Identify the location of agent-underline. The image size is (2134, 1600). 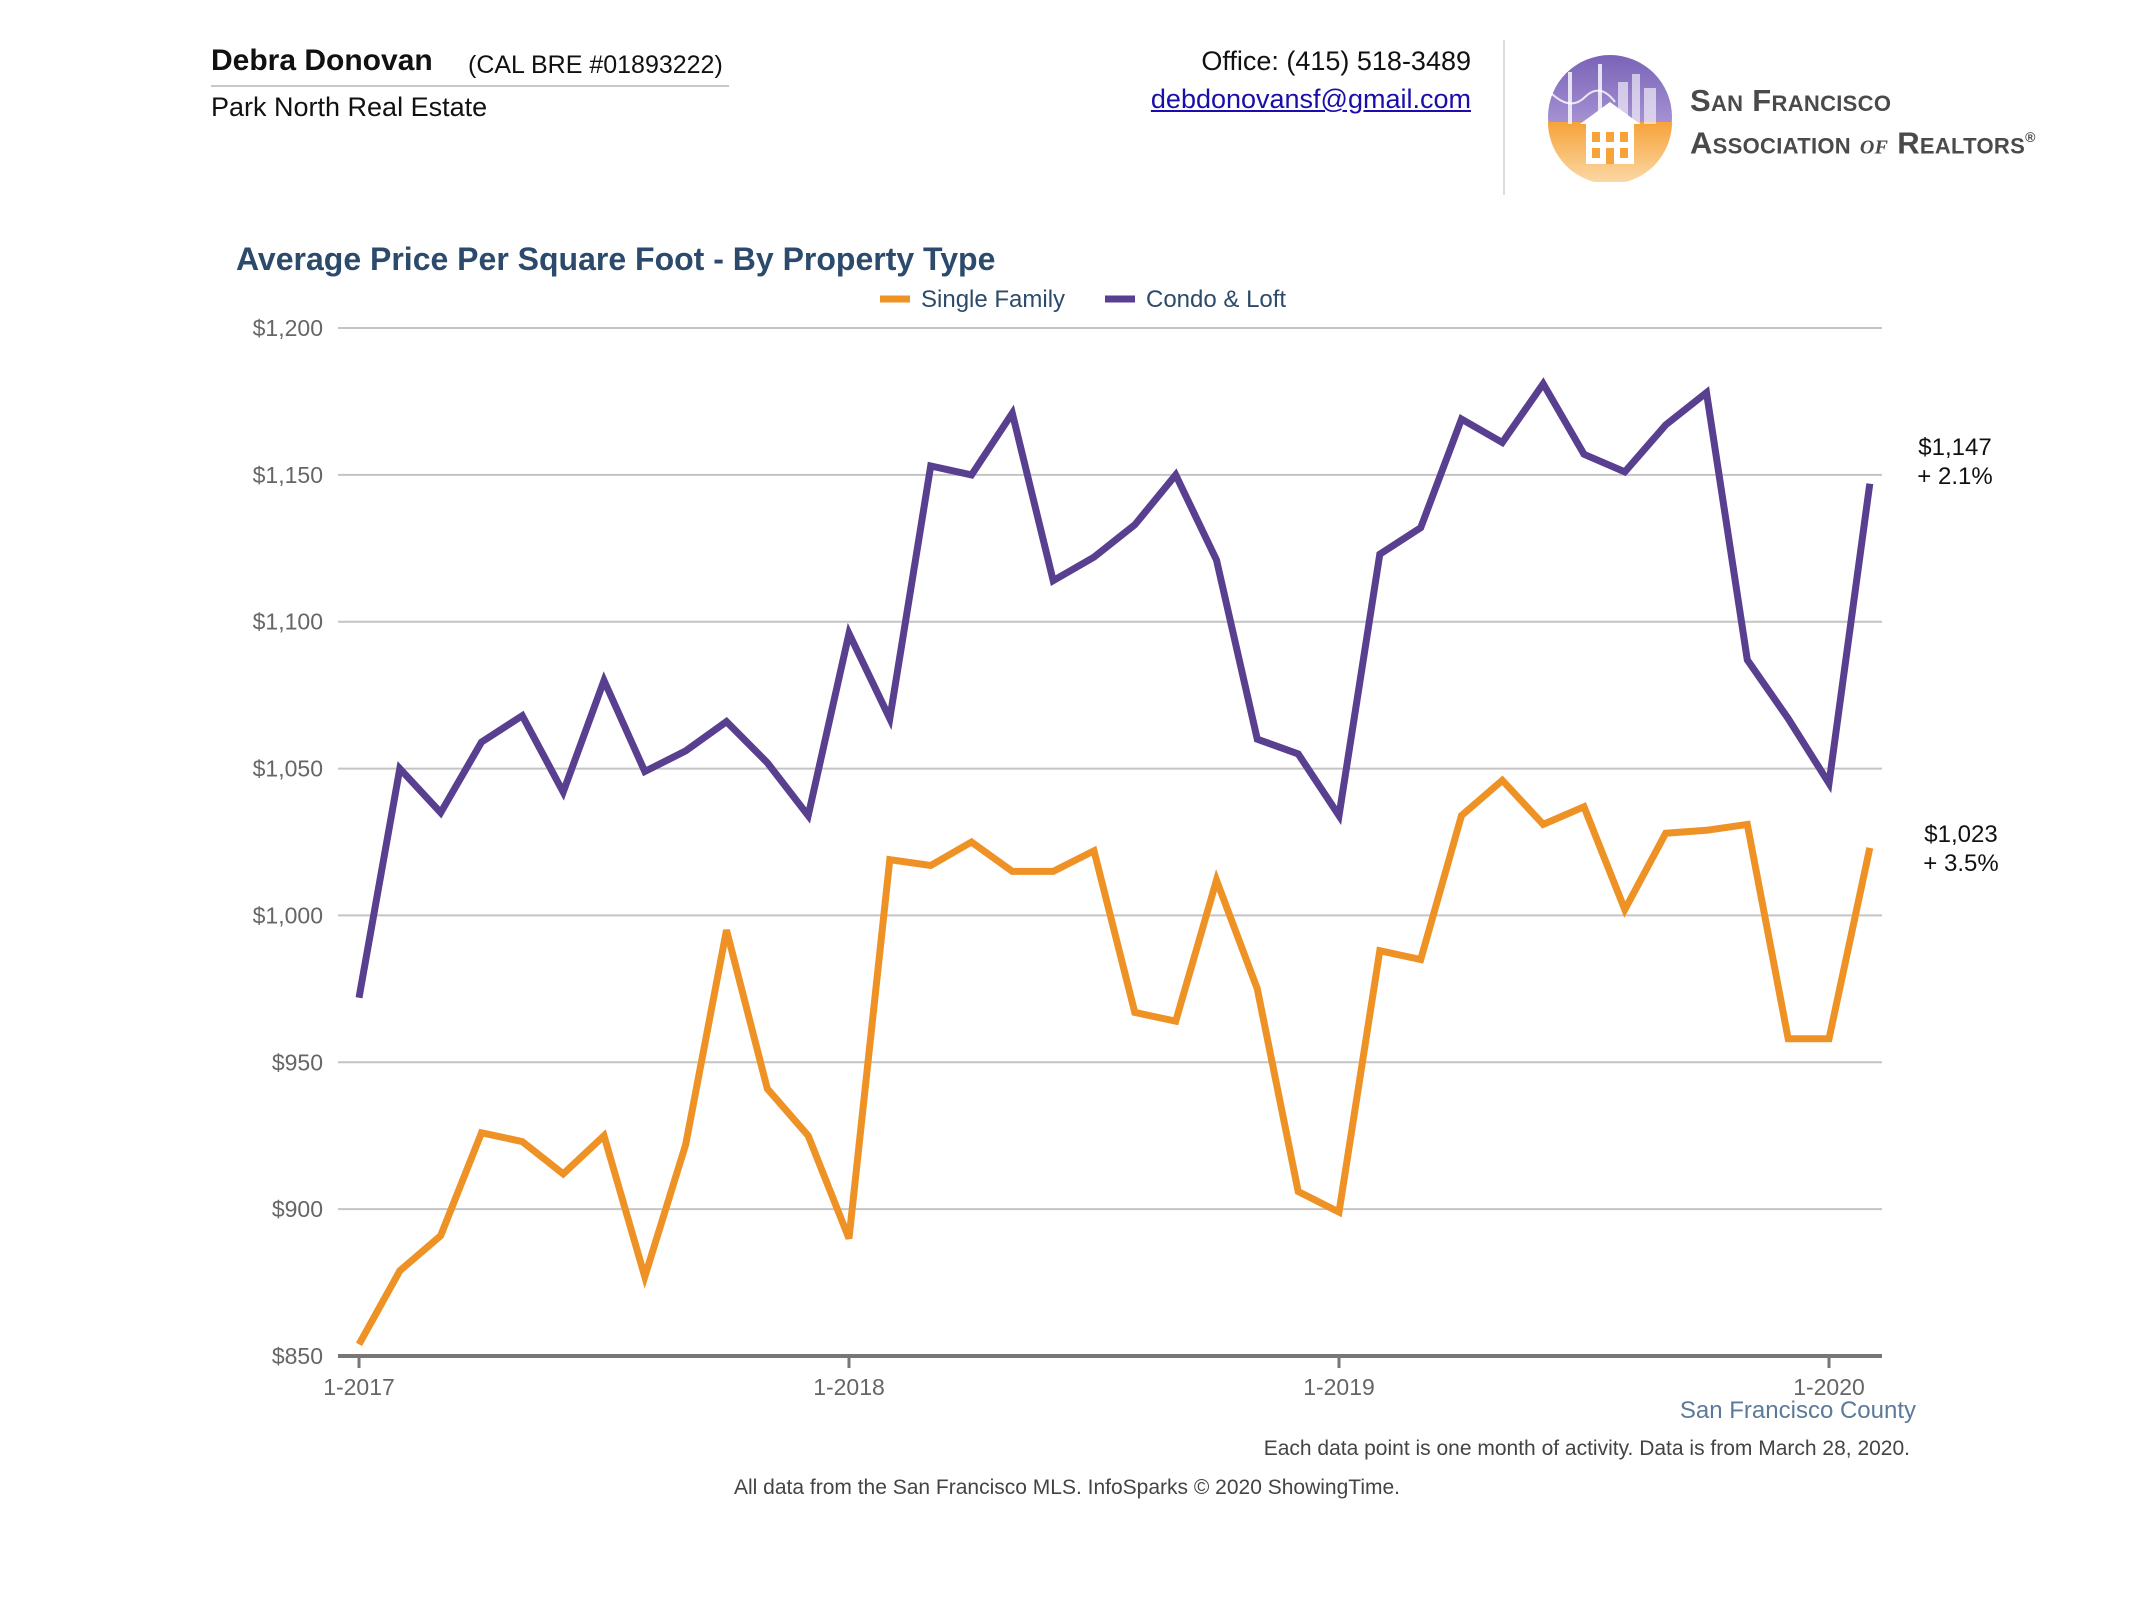
(470, 86).